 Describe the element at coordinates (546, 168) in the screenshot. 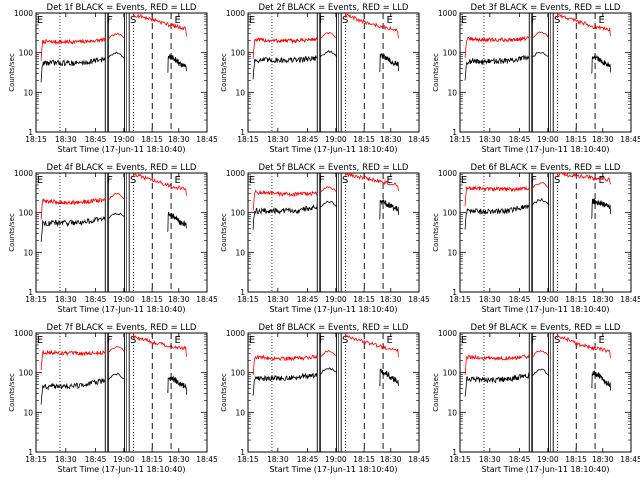

I see `panel-title: Det 6f BLACK = Events, RED = LLD` at that location.